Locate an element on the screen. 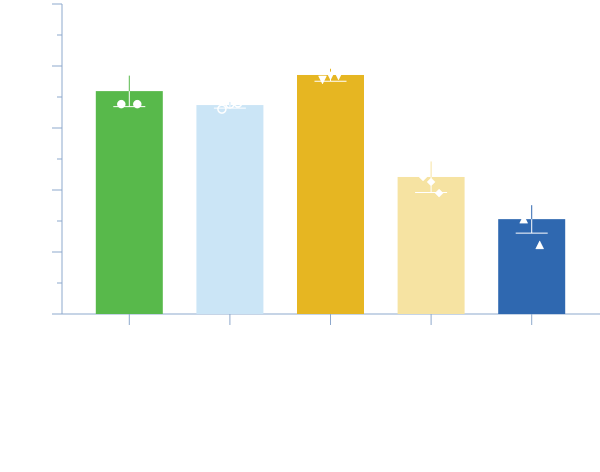  error-bar is located at coordinates (531, 219).